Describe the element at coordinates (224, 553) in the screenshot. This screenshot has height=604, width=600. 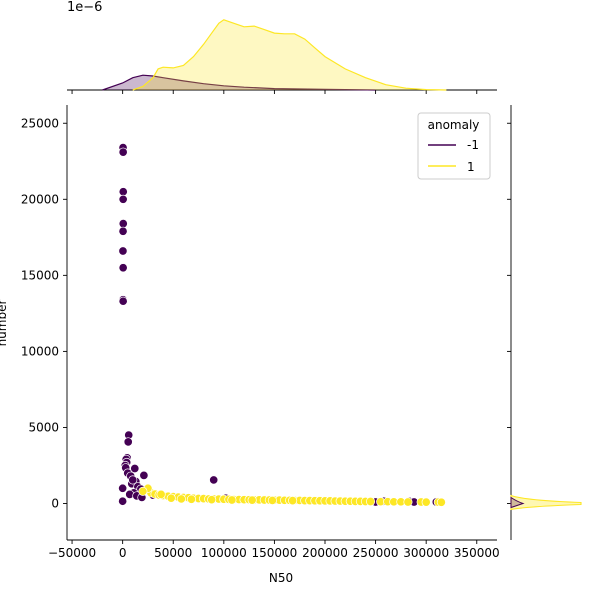
I see `x-tick-label: 100000` at that location.